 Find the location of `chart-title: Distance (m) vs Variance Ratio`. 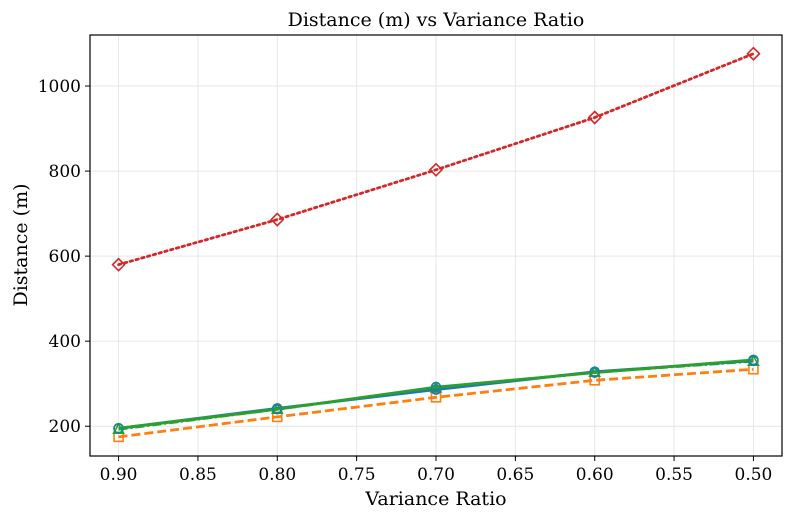

chart-title: Distance (m) vs Variance Ratio is located at coordinates (436, 20).